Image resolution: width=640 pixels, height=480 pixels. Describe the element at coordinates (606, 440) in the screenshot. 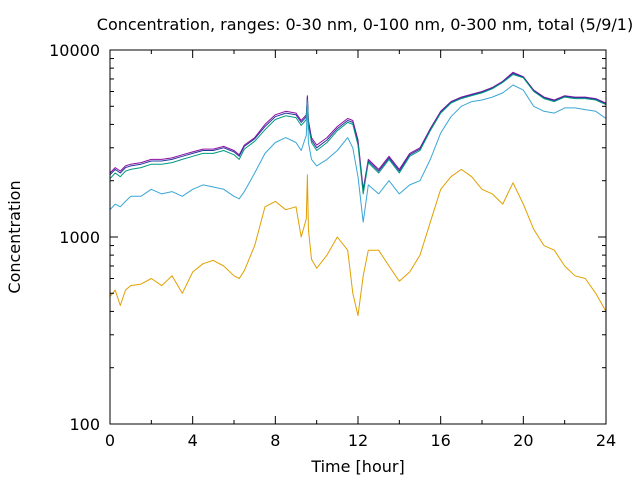

I see `x-tick-label: 24` at that location.